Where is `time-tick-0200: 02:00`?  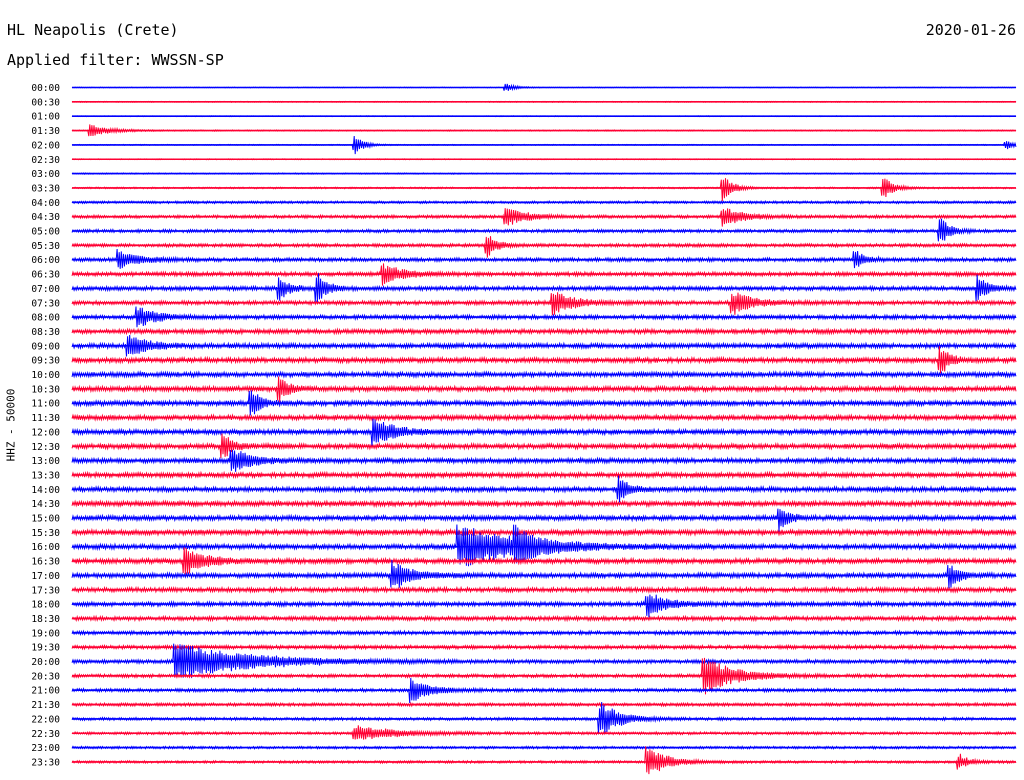 time-tick-0200: 02:00 is located at coordinates (45, 145).